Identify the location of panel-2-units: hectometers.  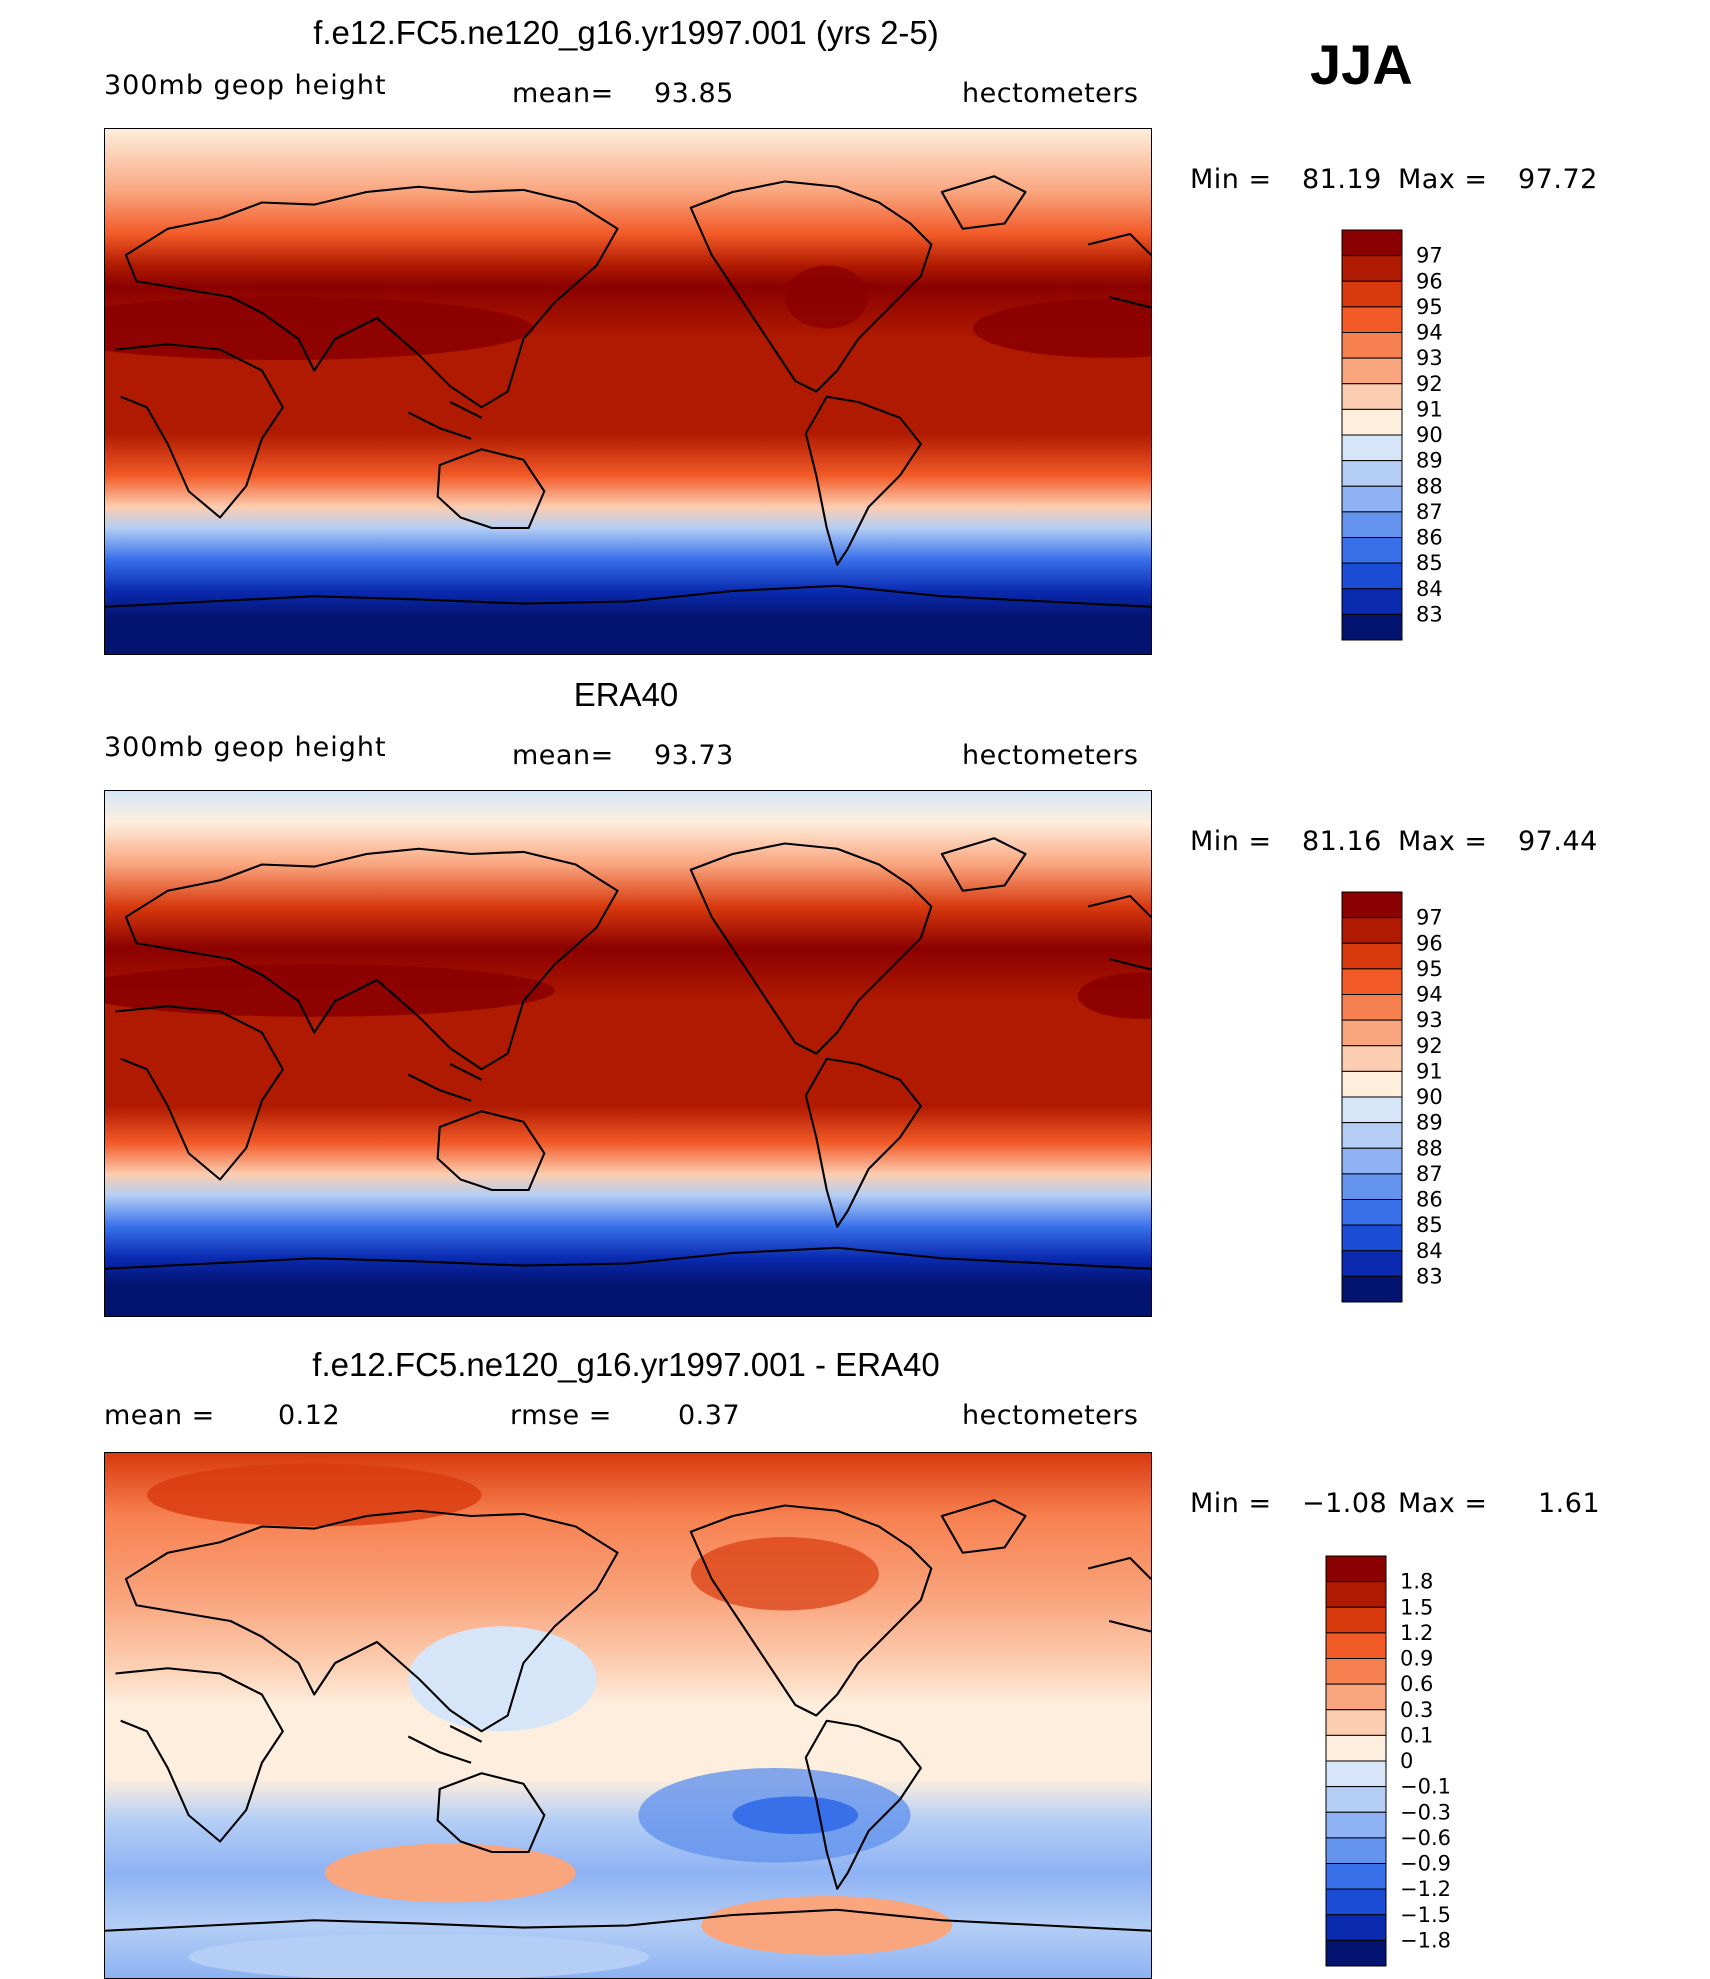
(1050, 755).